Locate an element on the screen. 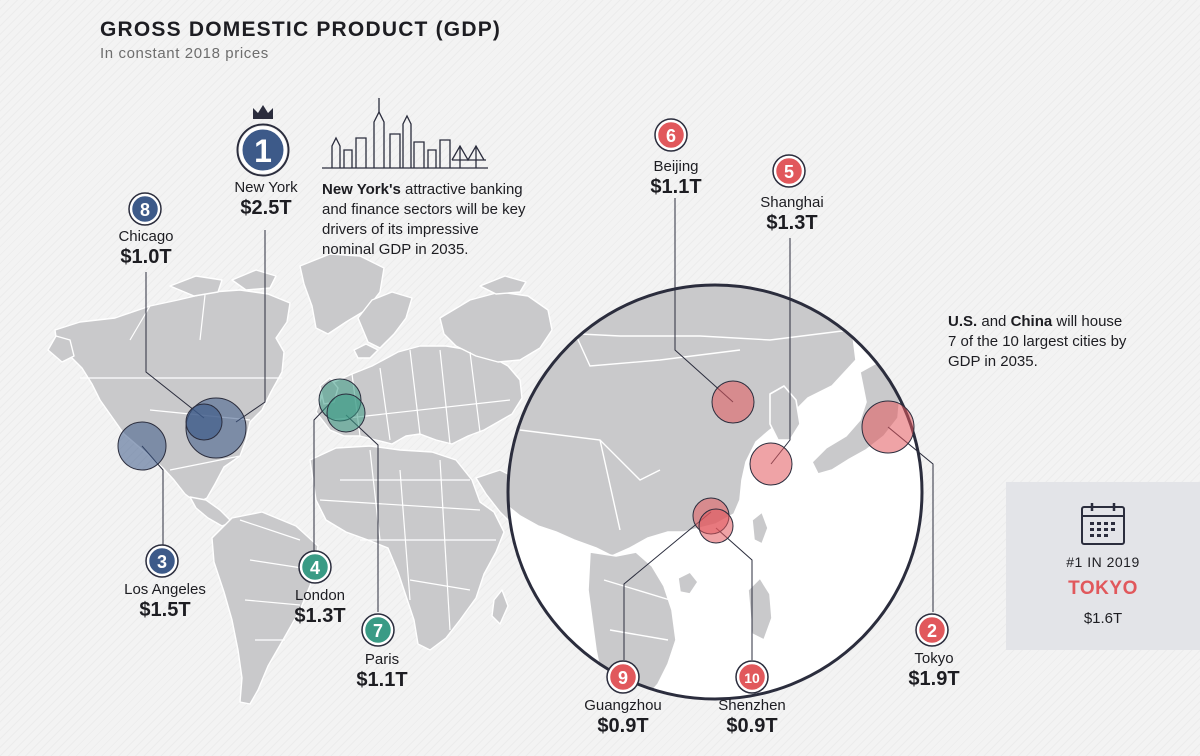  city-name: Shanghai is located at coordinates (792, 202).